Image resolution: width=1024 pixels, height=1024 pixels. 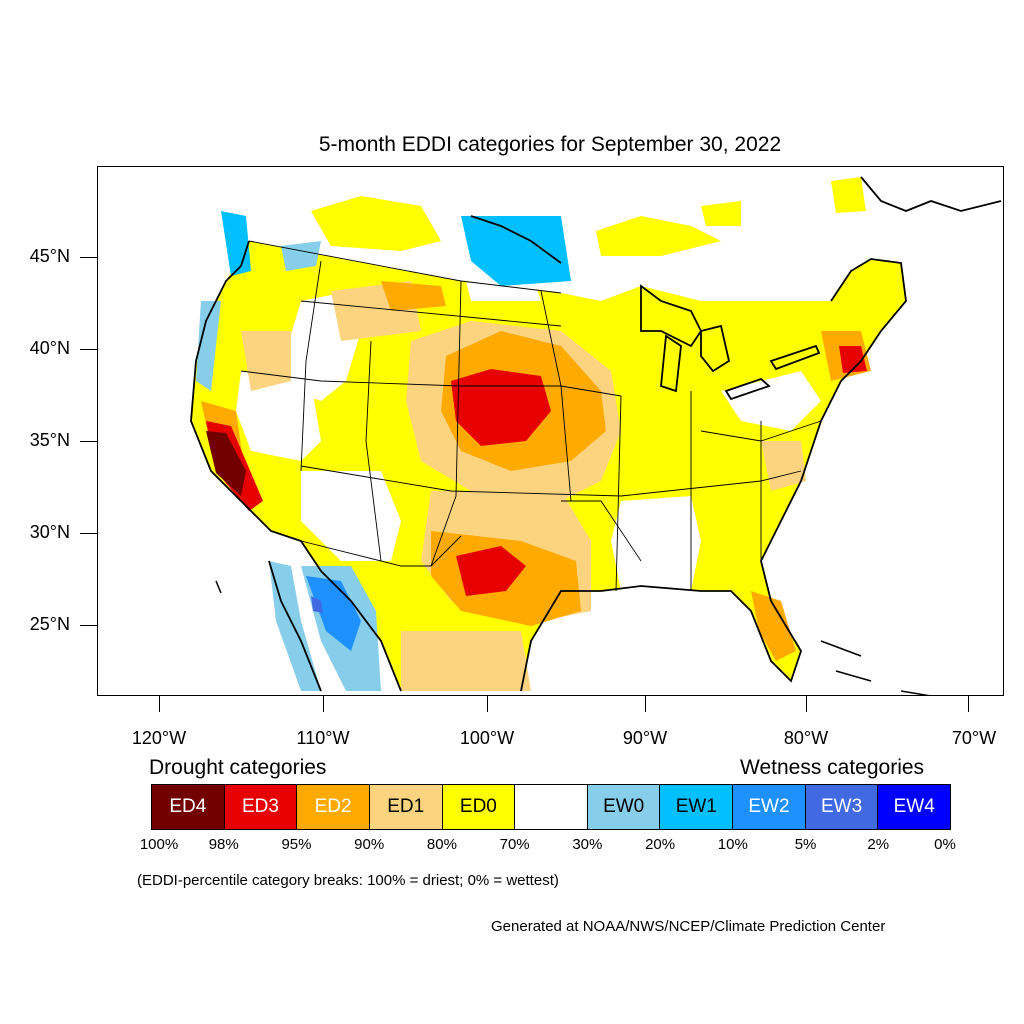 What do you see at coordinates (49, 440) in the screenshot?
I see `lat-label-35: 35°N` at bounding box center [49, 440].